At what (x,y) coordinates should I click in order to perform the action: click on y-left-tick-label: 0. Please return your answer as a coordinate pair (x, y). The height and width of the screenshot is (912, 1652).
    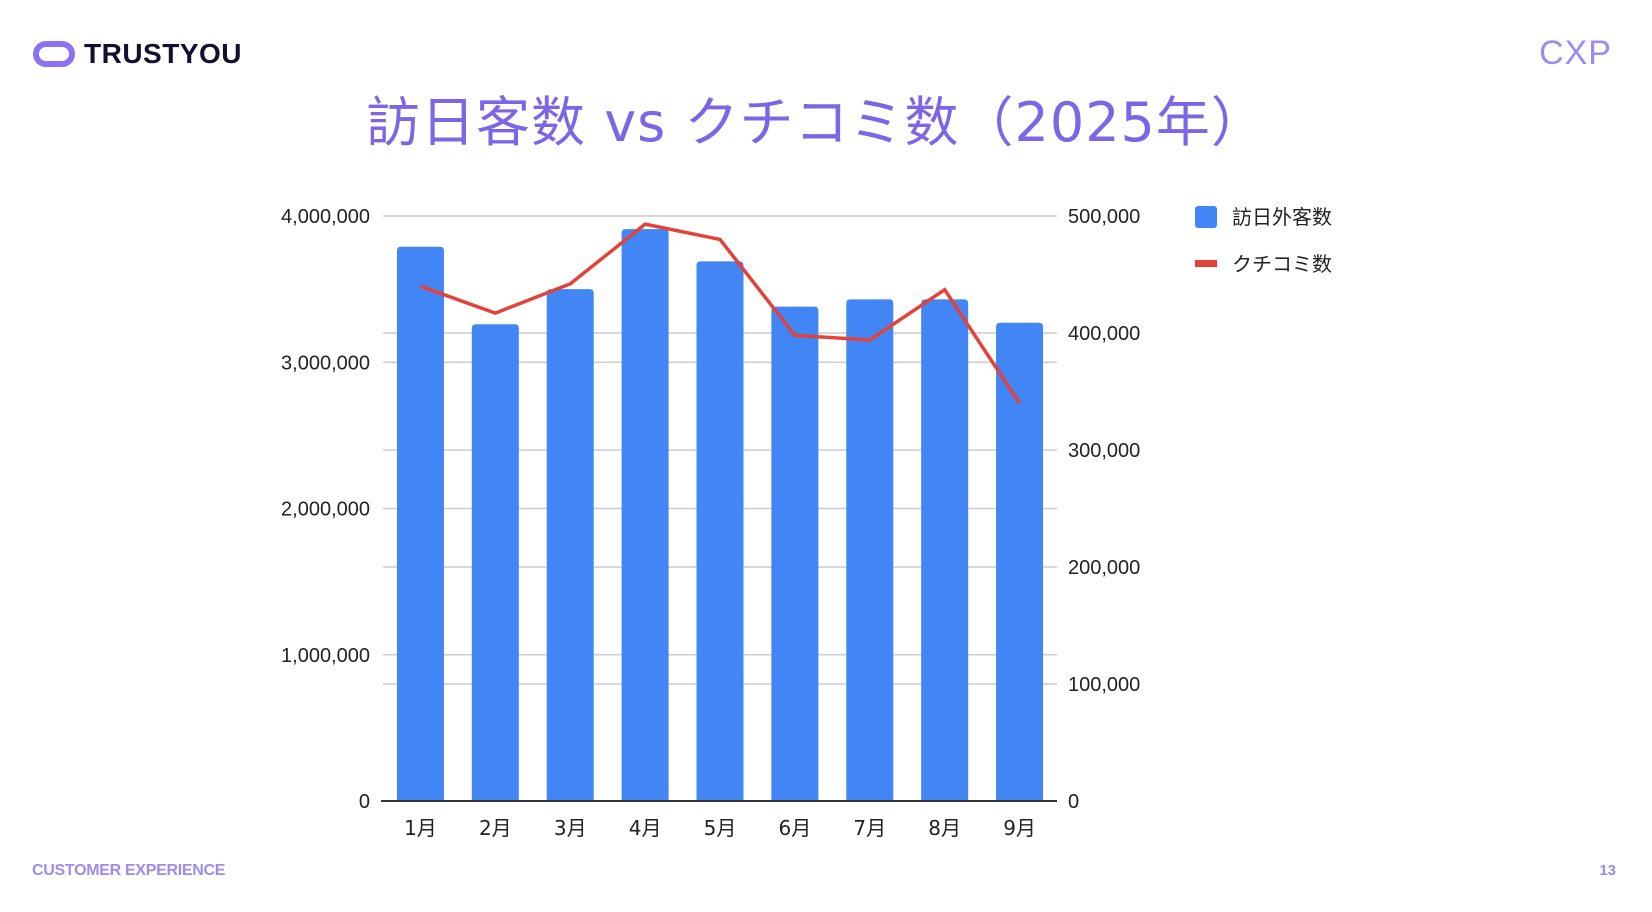
    Looking at the image, I should click on (364, 802).